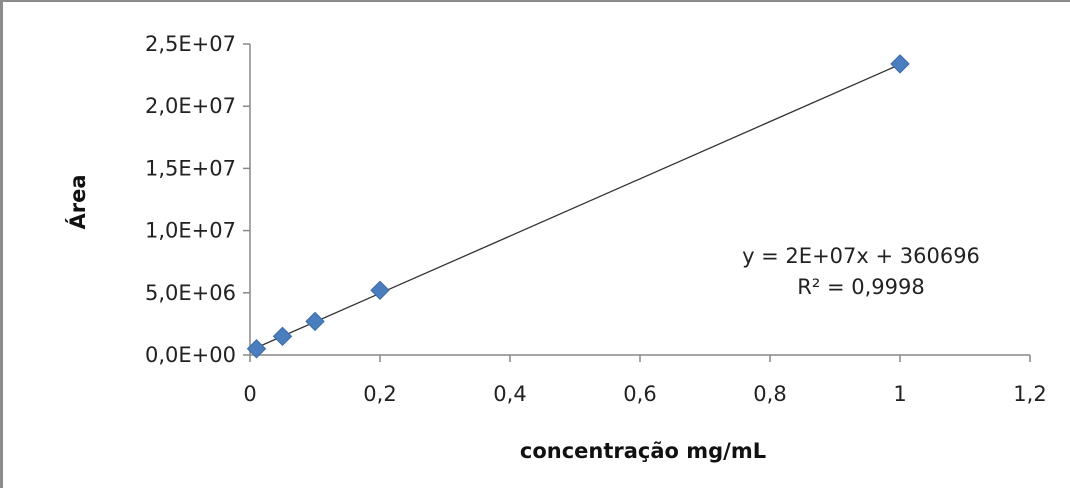 The height and width of the screenshot is (490, 1070). I want to click on y-tick-label: 2,0E+07, so click(190, 106).